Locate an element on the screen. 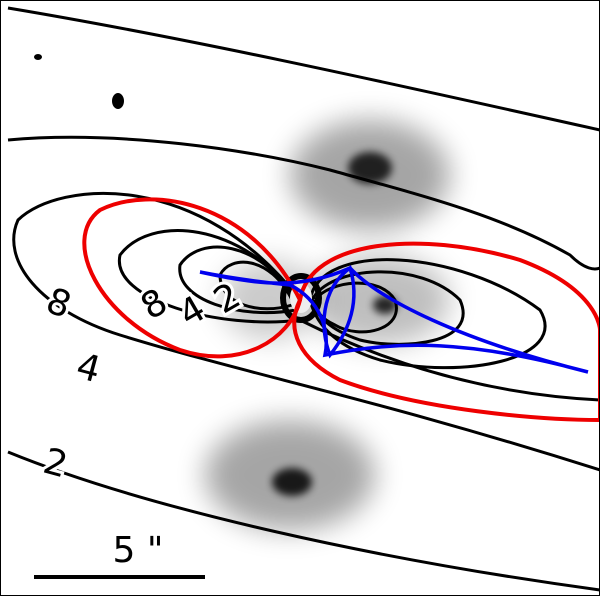 The image size is (600, 596). caustics is located at coordinates (394, 319).